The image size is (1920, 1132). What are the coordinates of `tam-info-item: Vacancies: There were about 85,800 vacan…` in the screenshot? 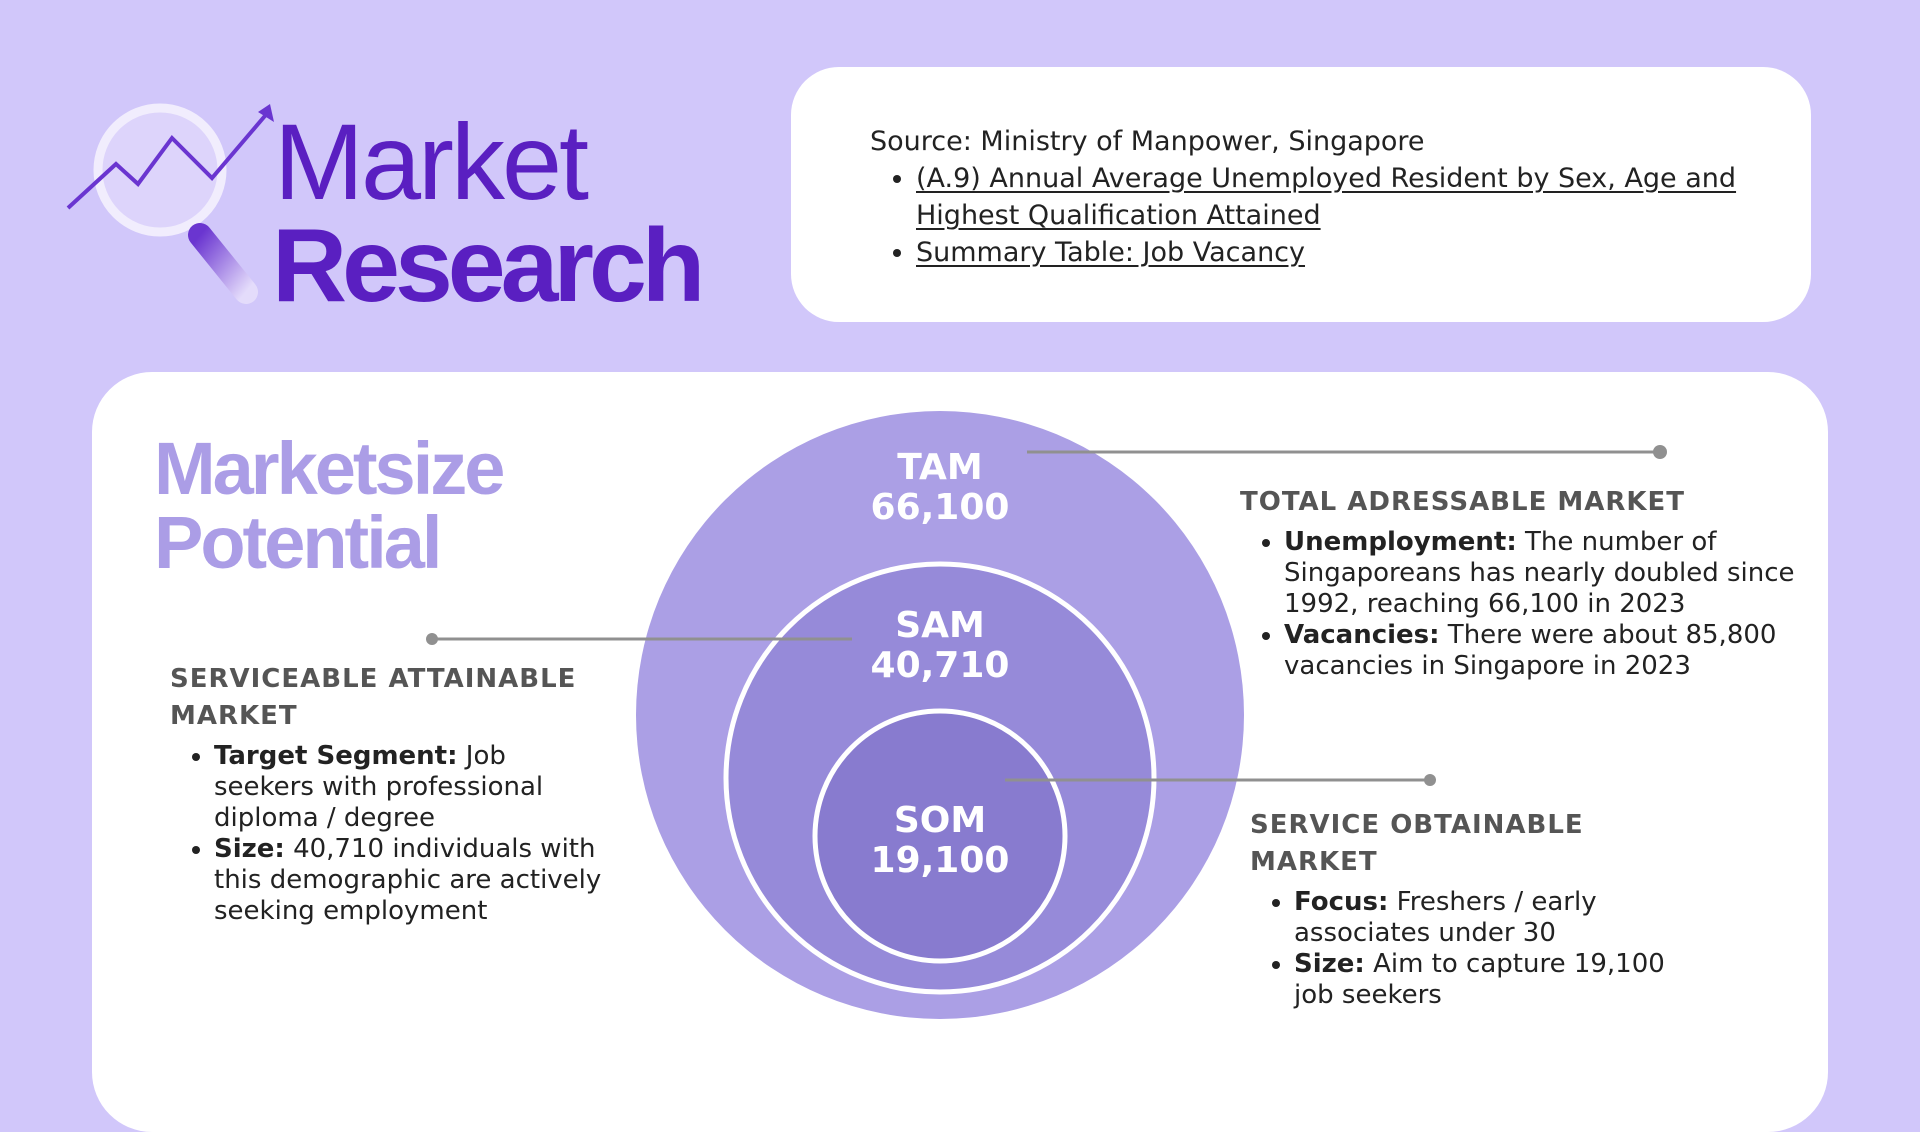 It's located at (1542, 651).